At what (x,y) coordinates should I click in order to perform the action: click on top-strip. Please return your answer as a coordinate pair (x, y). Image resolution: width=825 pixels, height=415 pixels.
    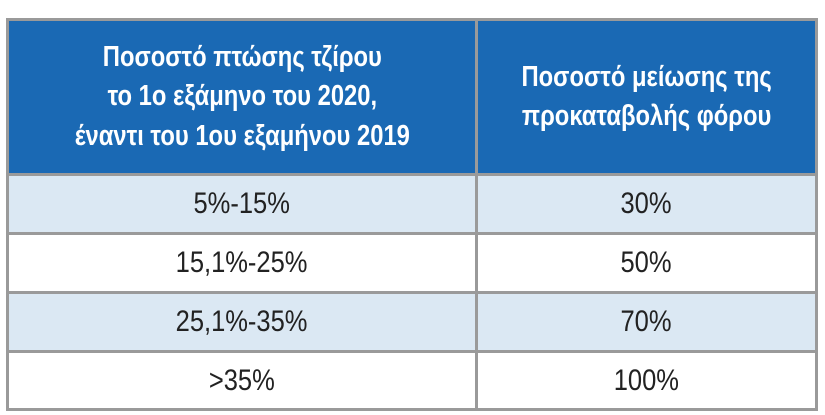
    Looking at the image, I should click on (412, 9).